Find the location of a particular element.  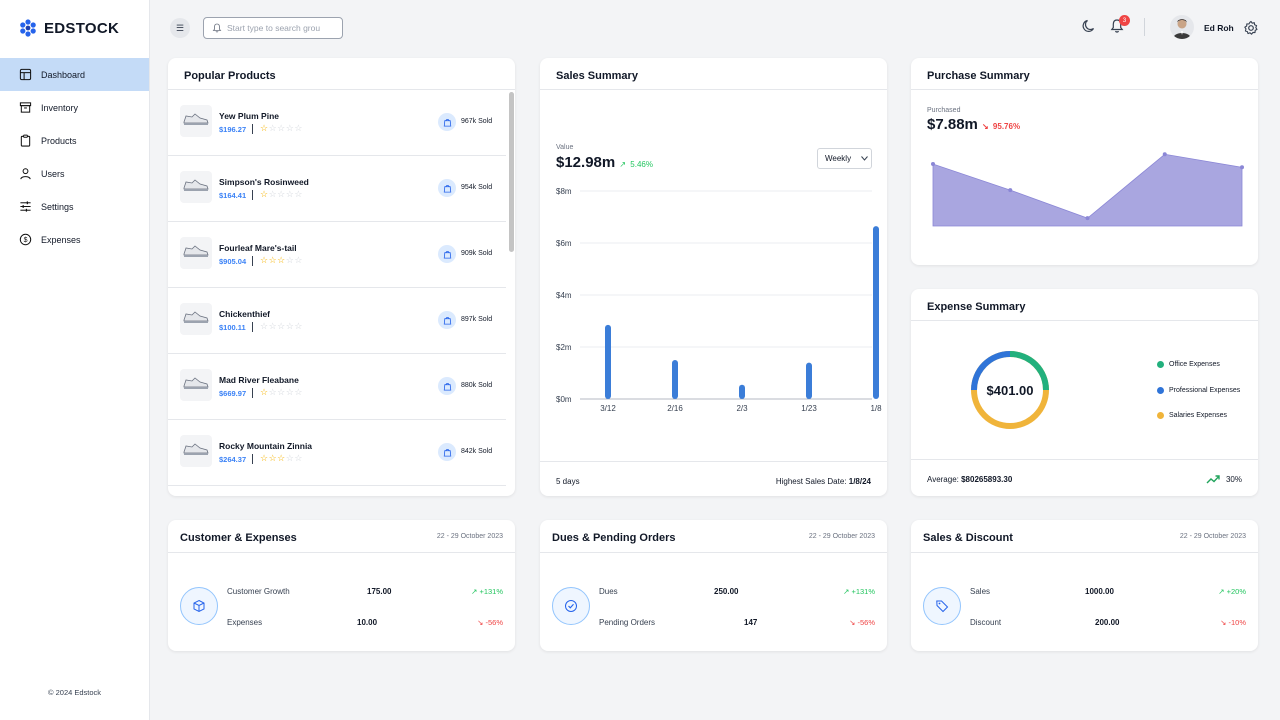

period-select: Weekly is located at coordinates (844, 158).